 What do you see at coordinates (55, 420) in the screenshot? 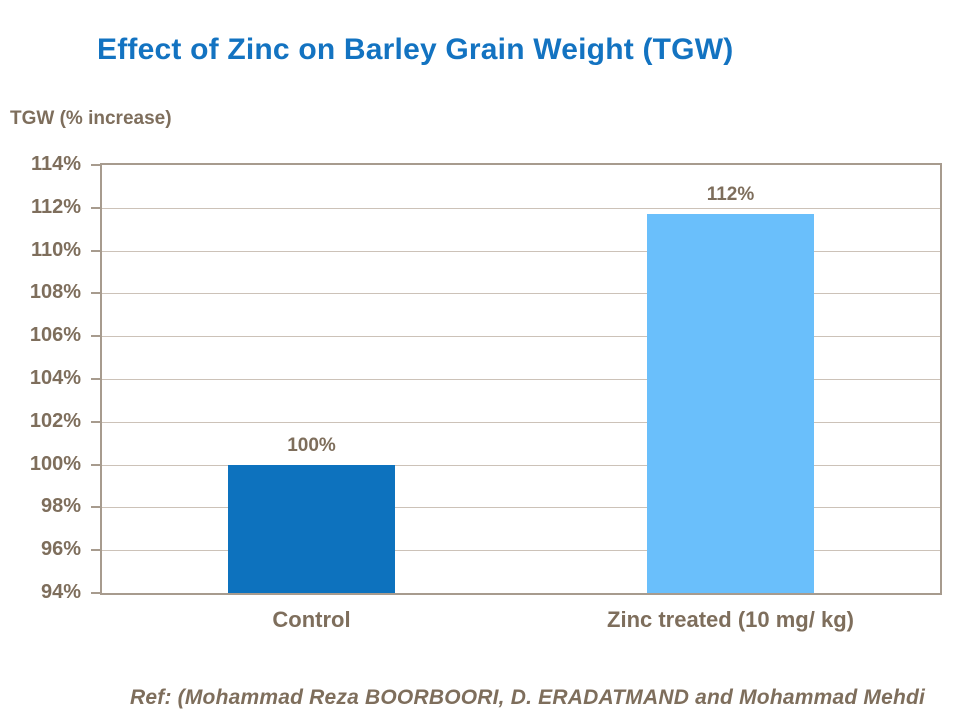
I see `y-tick-label: 102%` at bounding box center [55, 420].